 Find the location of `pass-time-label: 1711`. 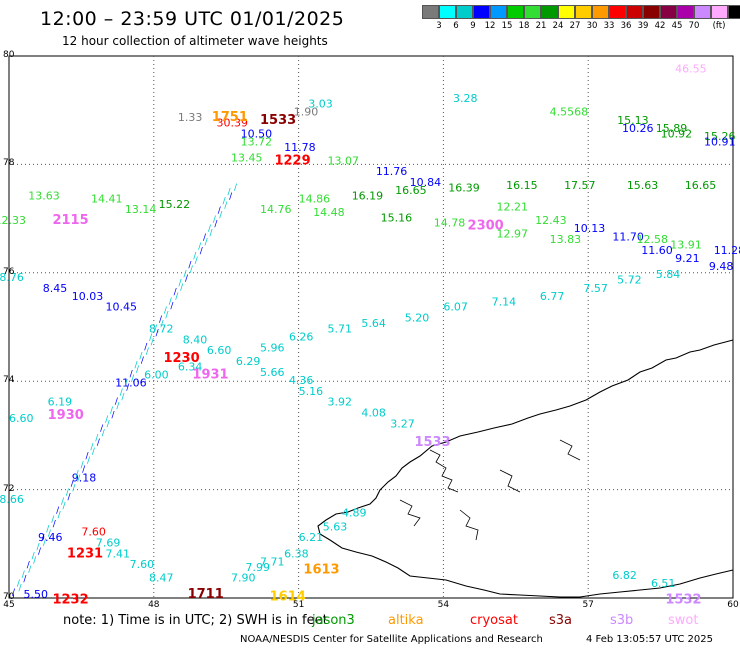

pass-time-label: 1711 is located at coordinates (206, 594).